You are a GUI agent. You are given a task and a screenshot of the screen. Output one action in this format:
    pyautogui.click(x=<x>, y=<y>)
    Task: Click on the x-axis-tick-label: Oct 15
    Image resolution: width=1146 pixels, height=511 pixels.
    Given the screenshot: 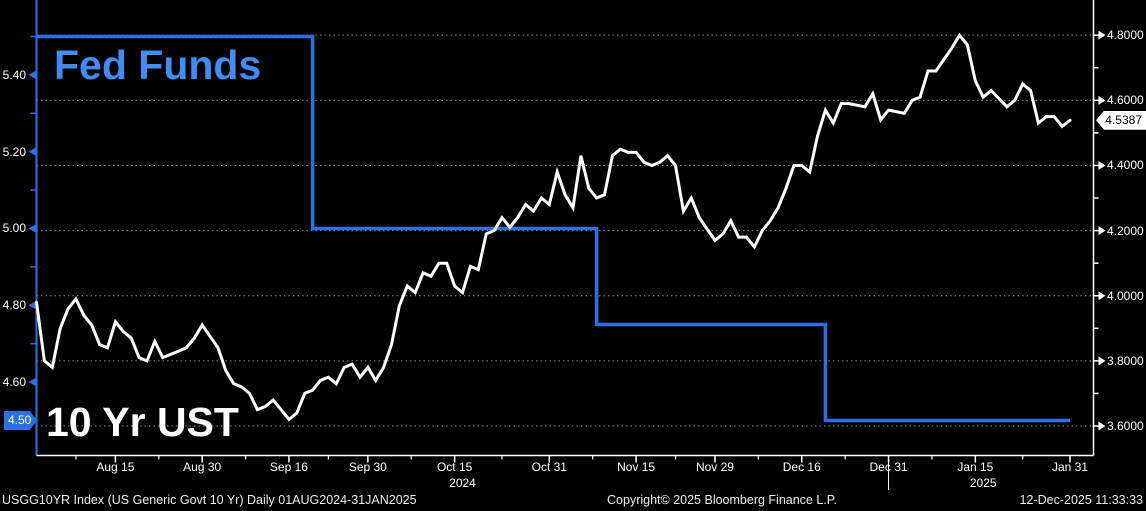 What is the action you would take?
    pyautogui.click(x=454, y=467)
    